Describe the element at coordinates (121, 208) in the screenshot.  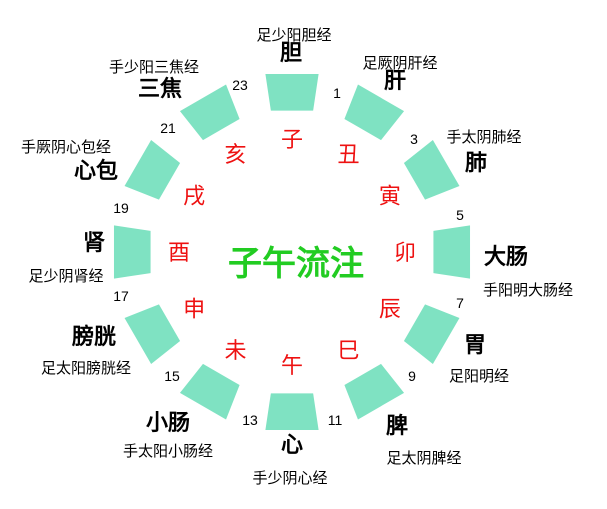
I see `hour-label: 19` at that location.